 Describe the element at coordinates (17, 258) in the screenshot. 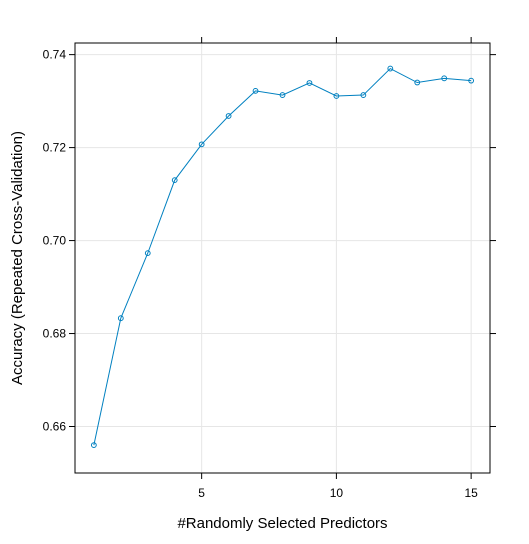

I see `y-axis-label: Accuracy (Repeated Cross-Validation)` at that location.